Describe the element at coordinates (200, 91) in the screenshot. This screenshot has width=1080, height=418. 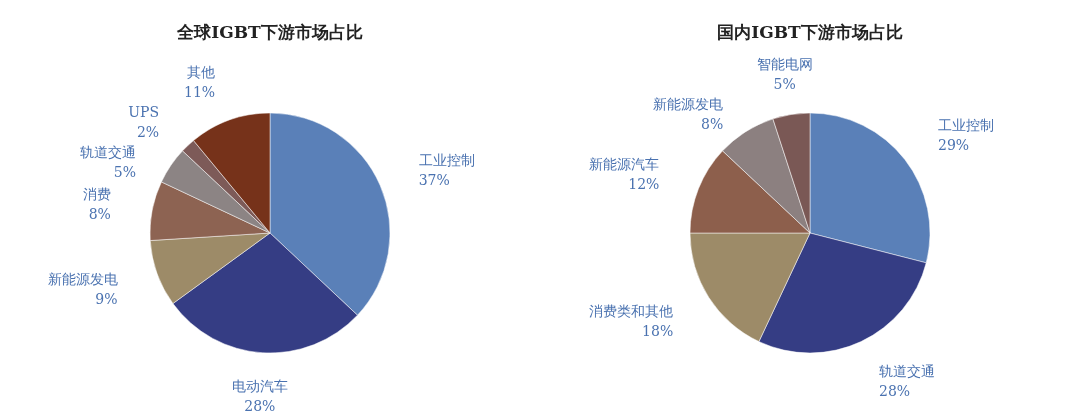
I see `data-label: 11%` at that location.